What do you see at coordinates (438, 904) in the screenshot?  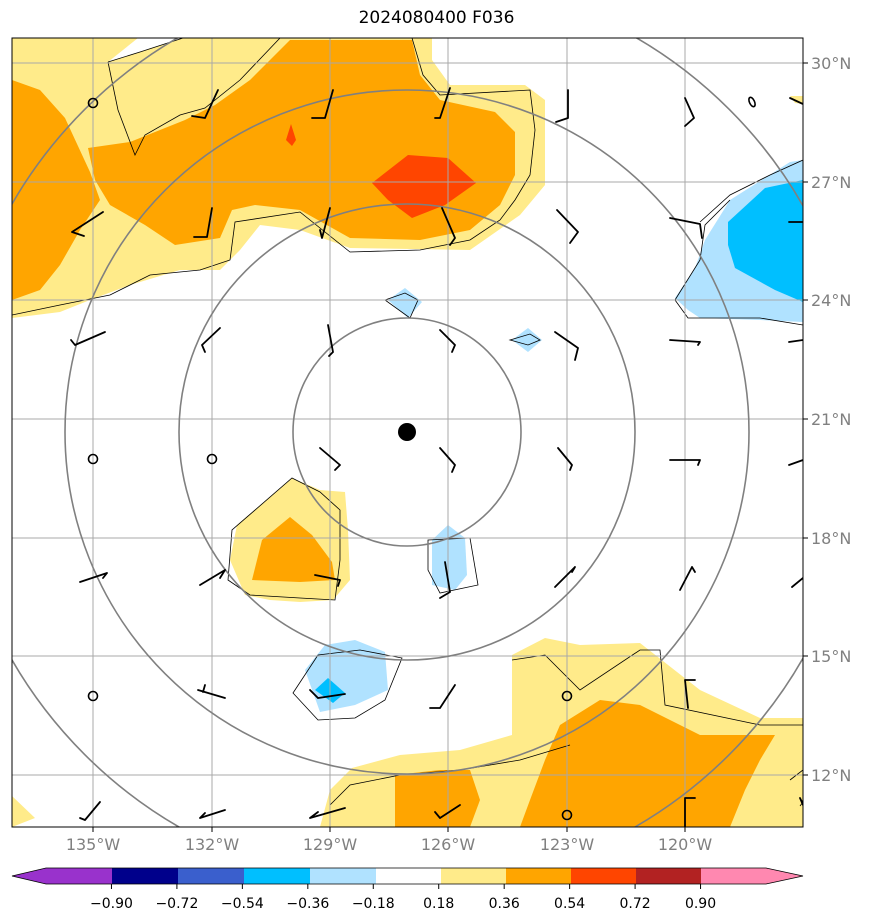 I see `colorbar-tick-label: 0.18` at bounding box center [438, 904].